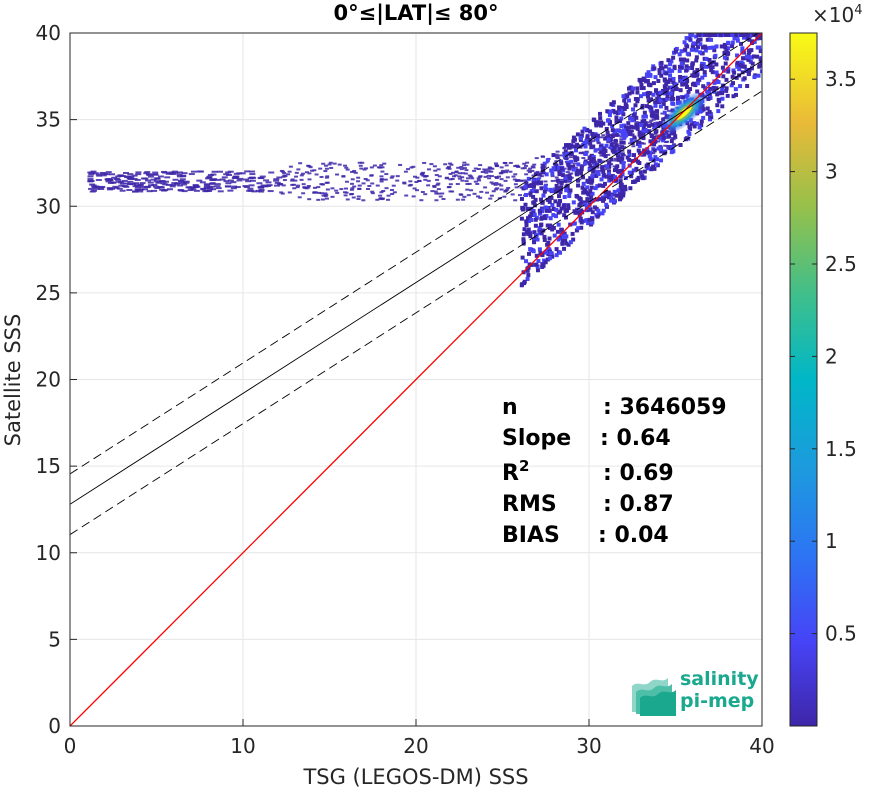 The height and width of the screenshot is (791, 873). What do you see at coordinates (841, 449) in the screenshot?
I see `colorbar-tick-label: 1.5` at bounding box center [841, 449].